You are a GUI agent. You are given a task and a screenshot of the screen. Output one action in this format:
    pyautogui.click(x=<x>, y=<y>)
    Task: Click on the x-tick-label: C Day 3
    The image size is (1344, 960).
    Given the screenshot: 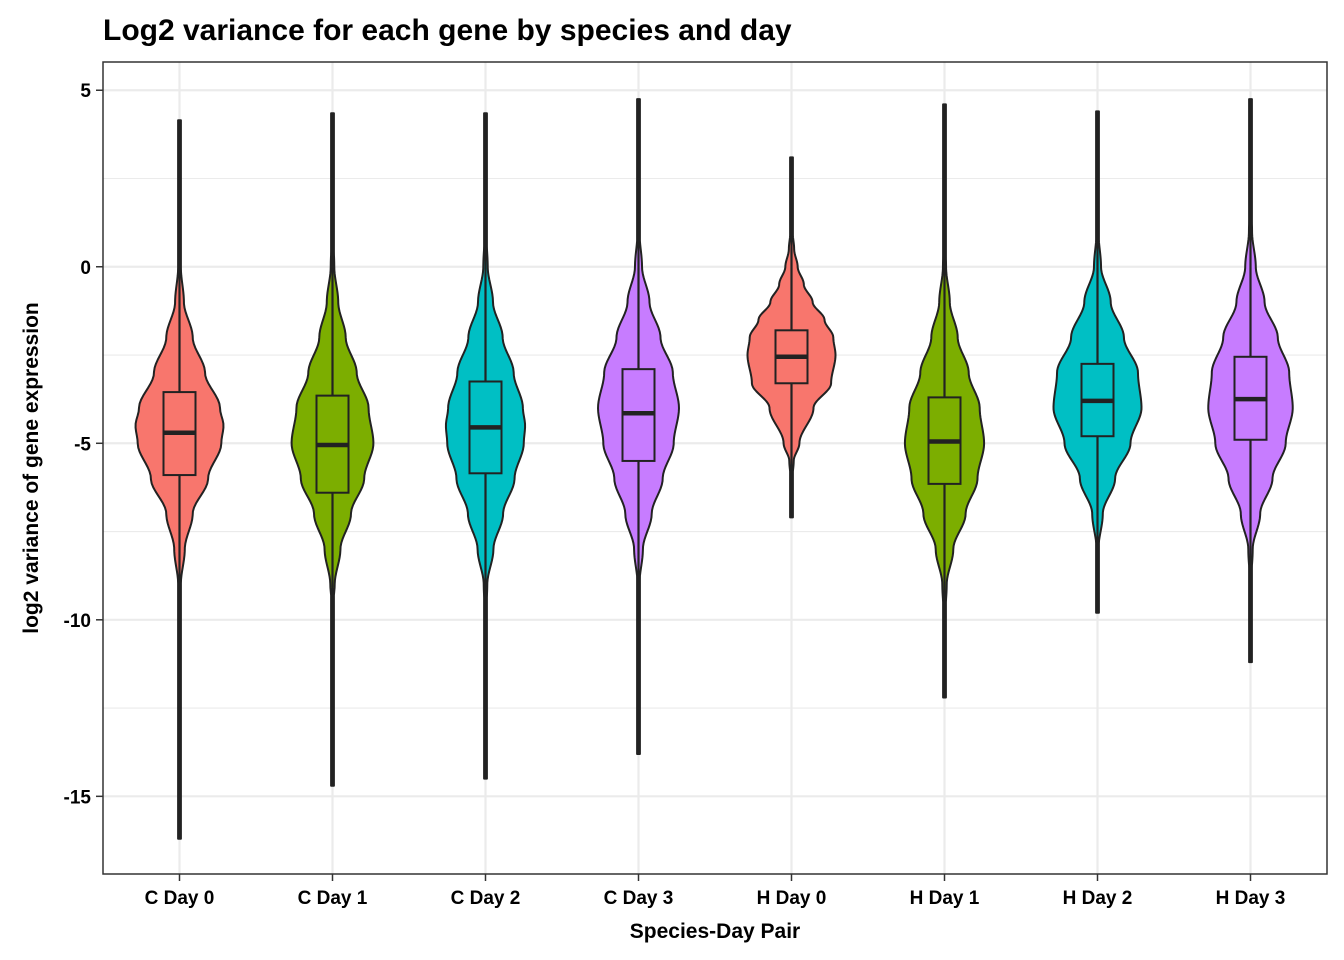 What is the action you would take?
    pyautogui.click(x=639, y=898)
    